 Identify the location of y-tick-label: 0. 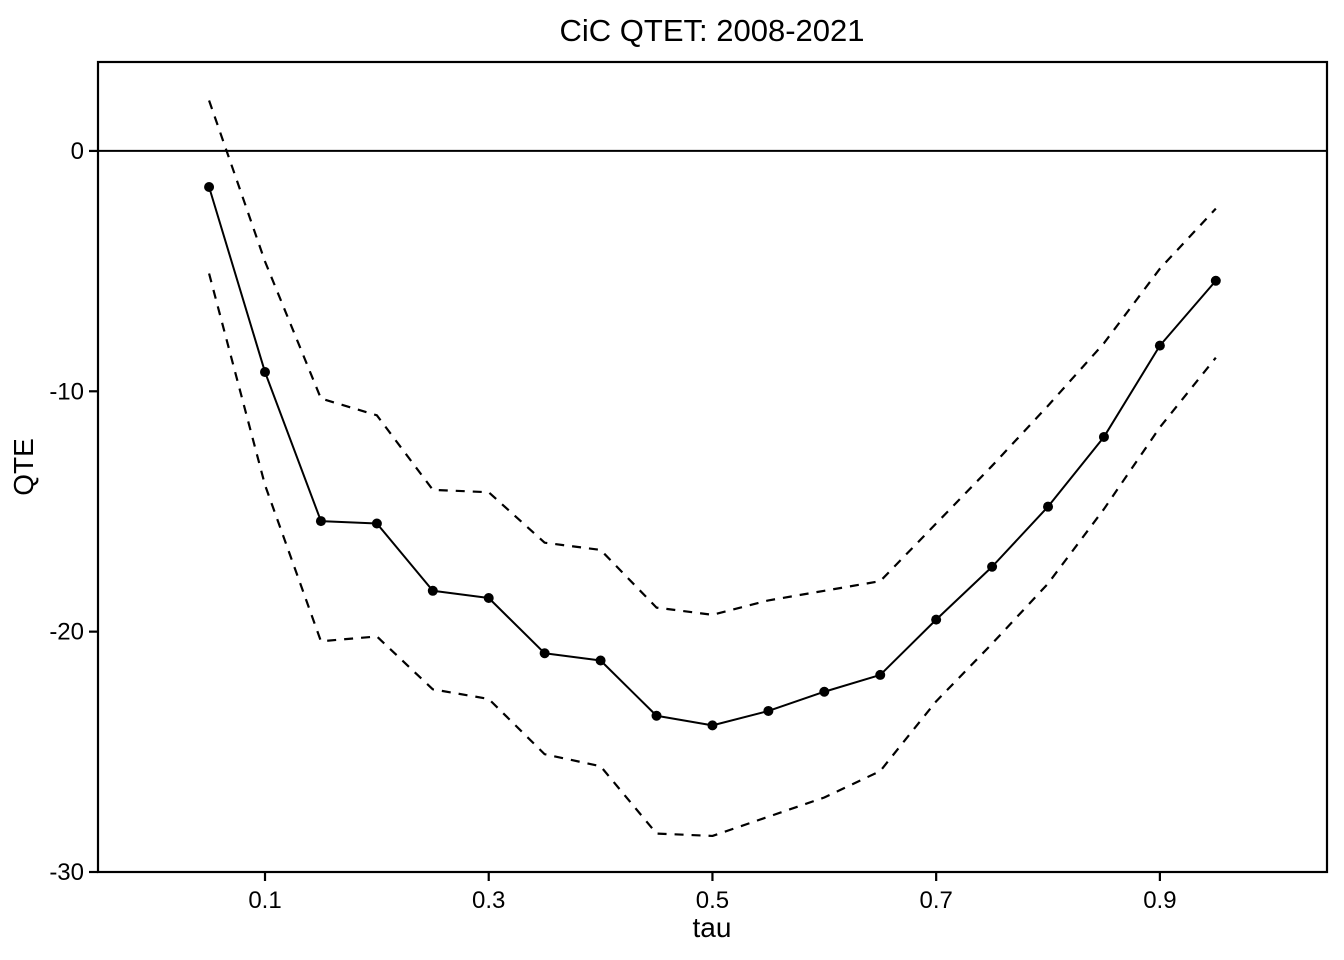
(77, 151).